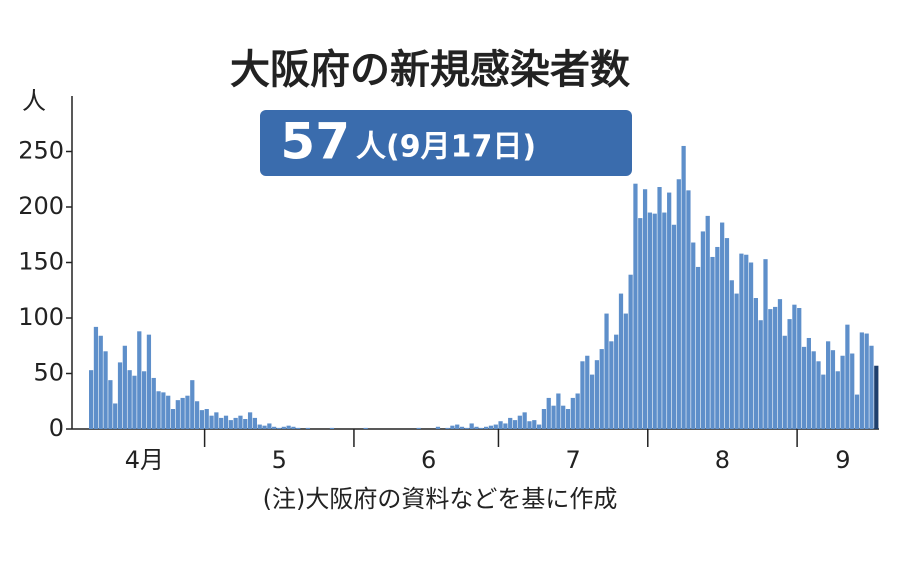 The height and width of the screenshot is (561, 900). Describe the element at coordinates (279, 460) in the screenshot. I see `x-tick-label: 5` at that location.